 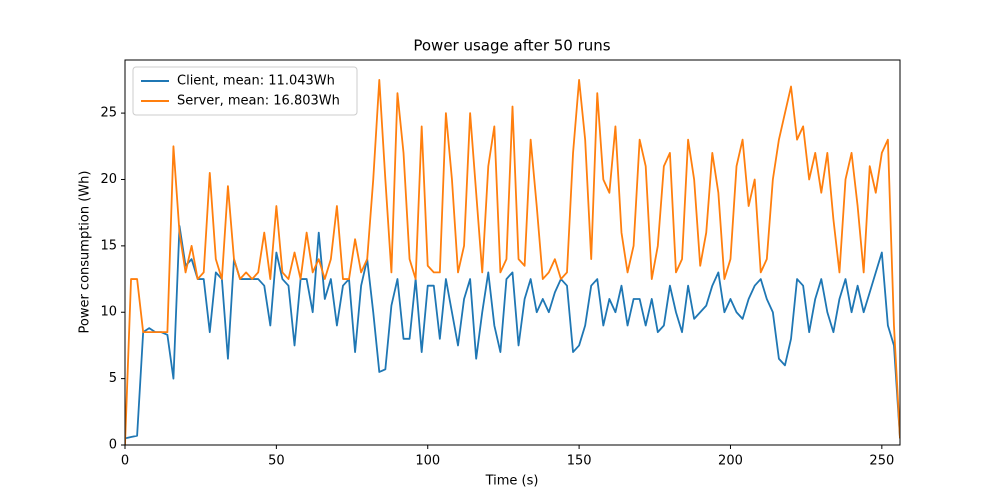 I want to click on chart-title: Power usage after 50 runs, so click(x=511, y=46).